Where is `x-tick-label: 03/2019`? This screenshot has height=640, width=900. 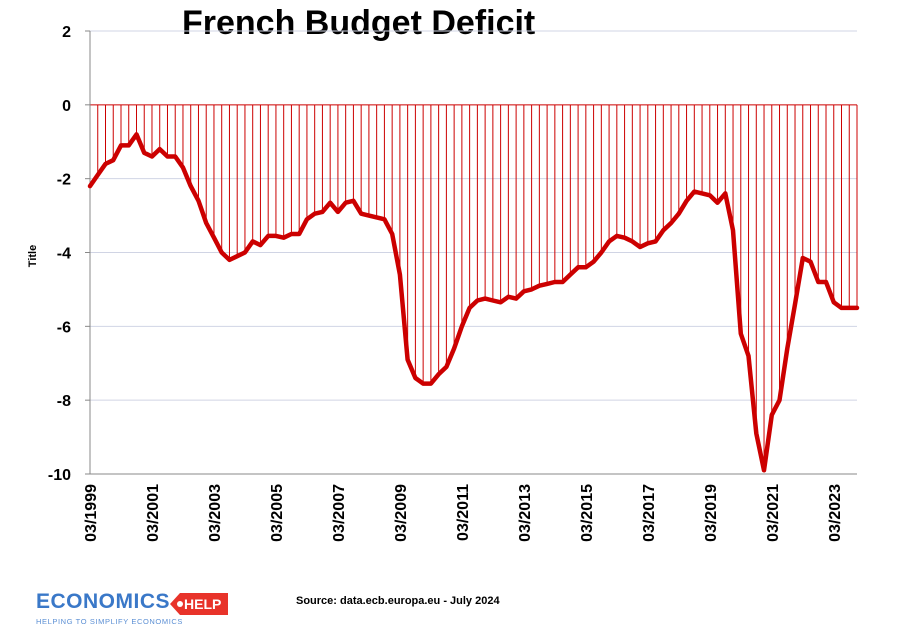 x-tick-label: 03/2019 is located at coordinates (711, 513).